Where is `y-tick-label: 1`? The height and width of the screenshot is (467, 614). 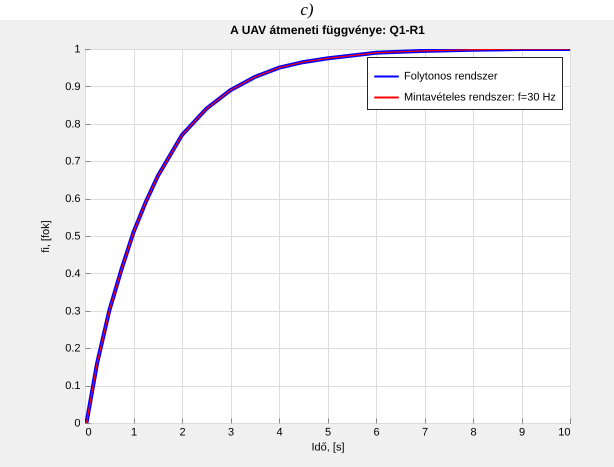
y-tick-label: 1 is located at coordinates (77, 50).